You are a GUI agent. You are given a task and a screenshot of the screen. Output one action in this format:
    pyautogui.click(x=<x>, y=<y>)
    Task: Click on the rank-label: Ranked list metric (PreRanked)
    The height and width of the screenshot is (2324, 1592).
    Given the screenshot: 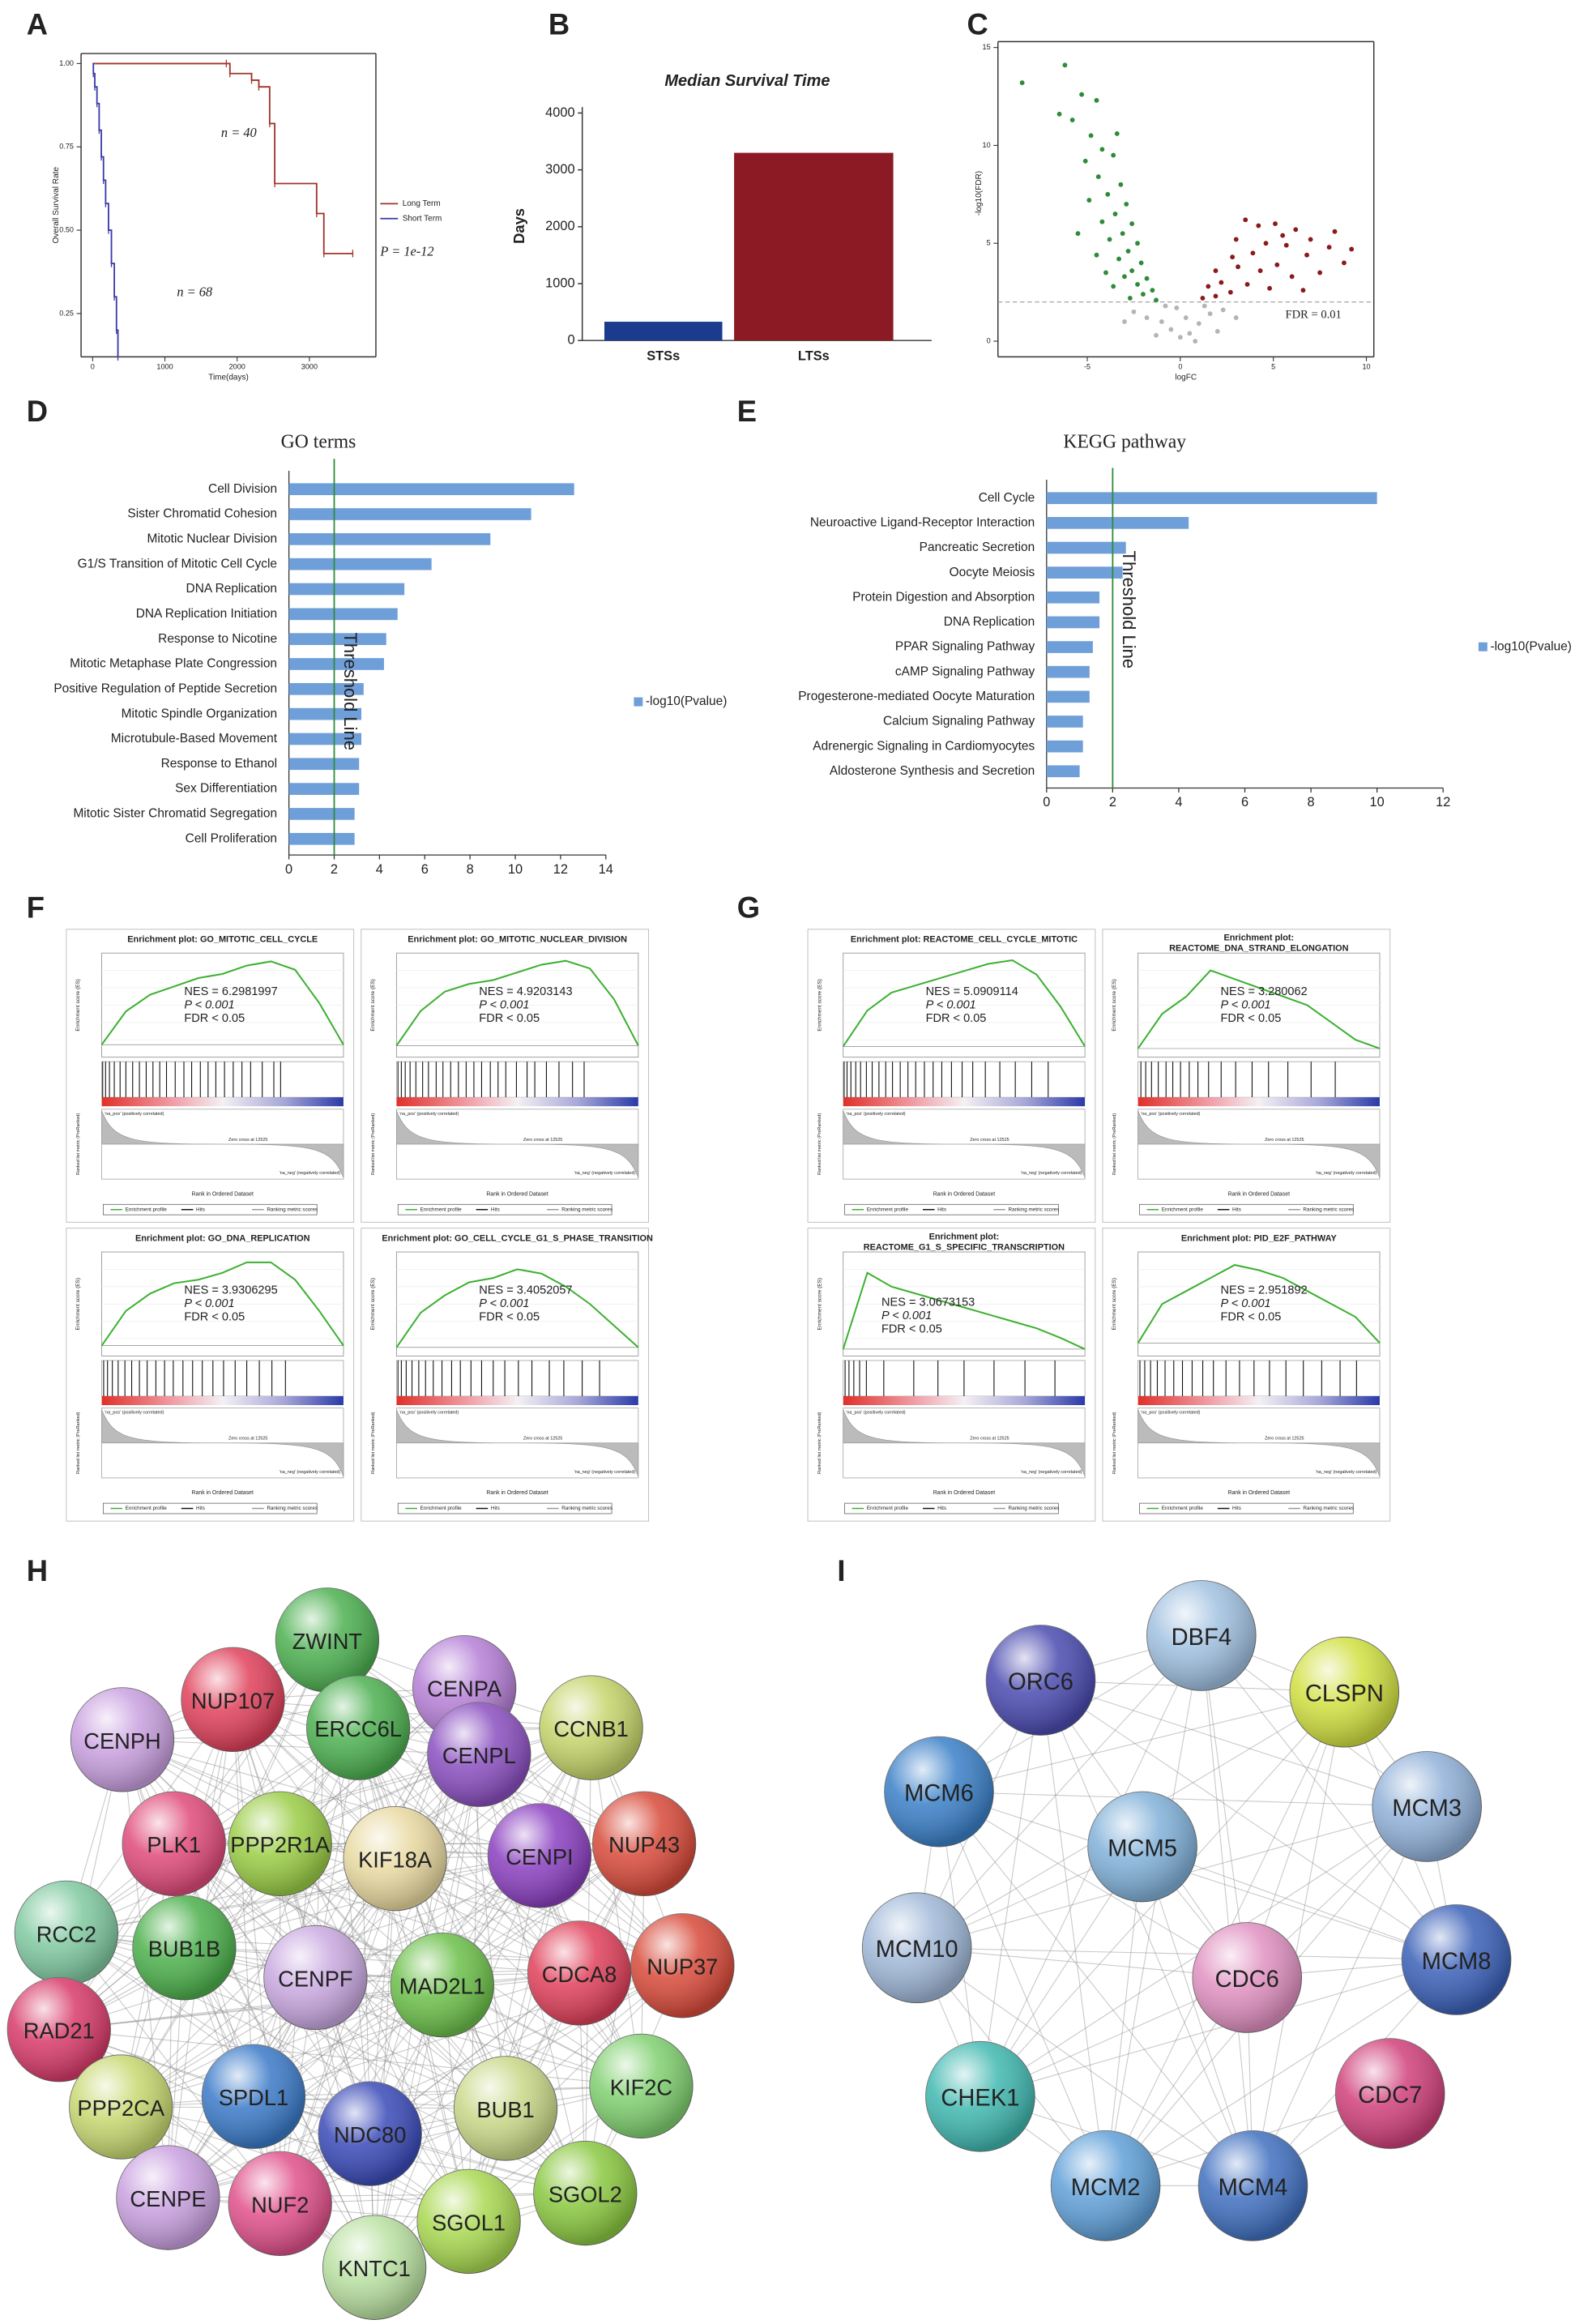 What is the action you would take?
    pyautogui.click(x=78, y=1442)
    